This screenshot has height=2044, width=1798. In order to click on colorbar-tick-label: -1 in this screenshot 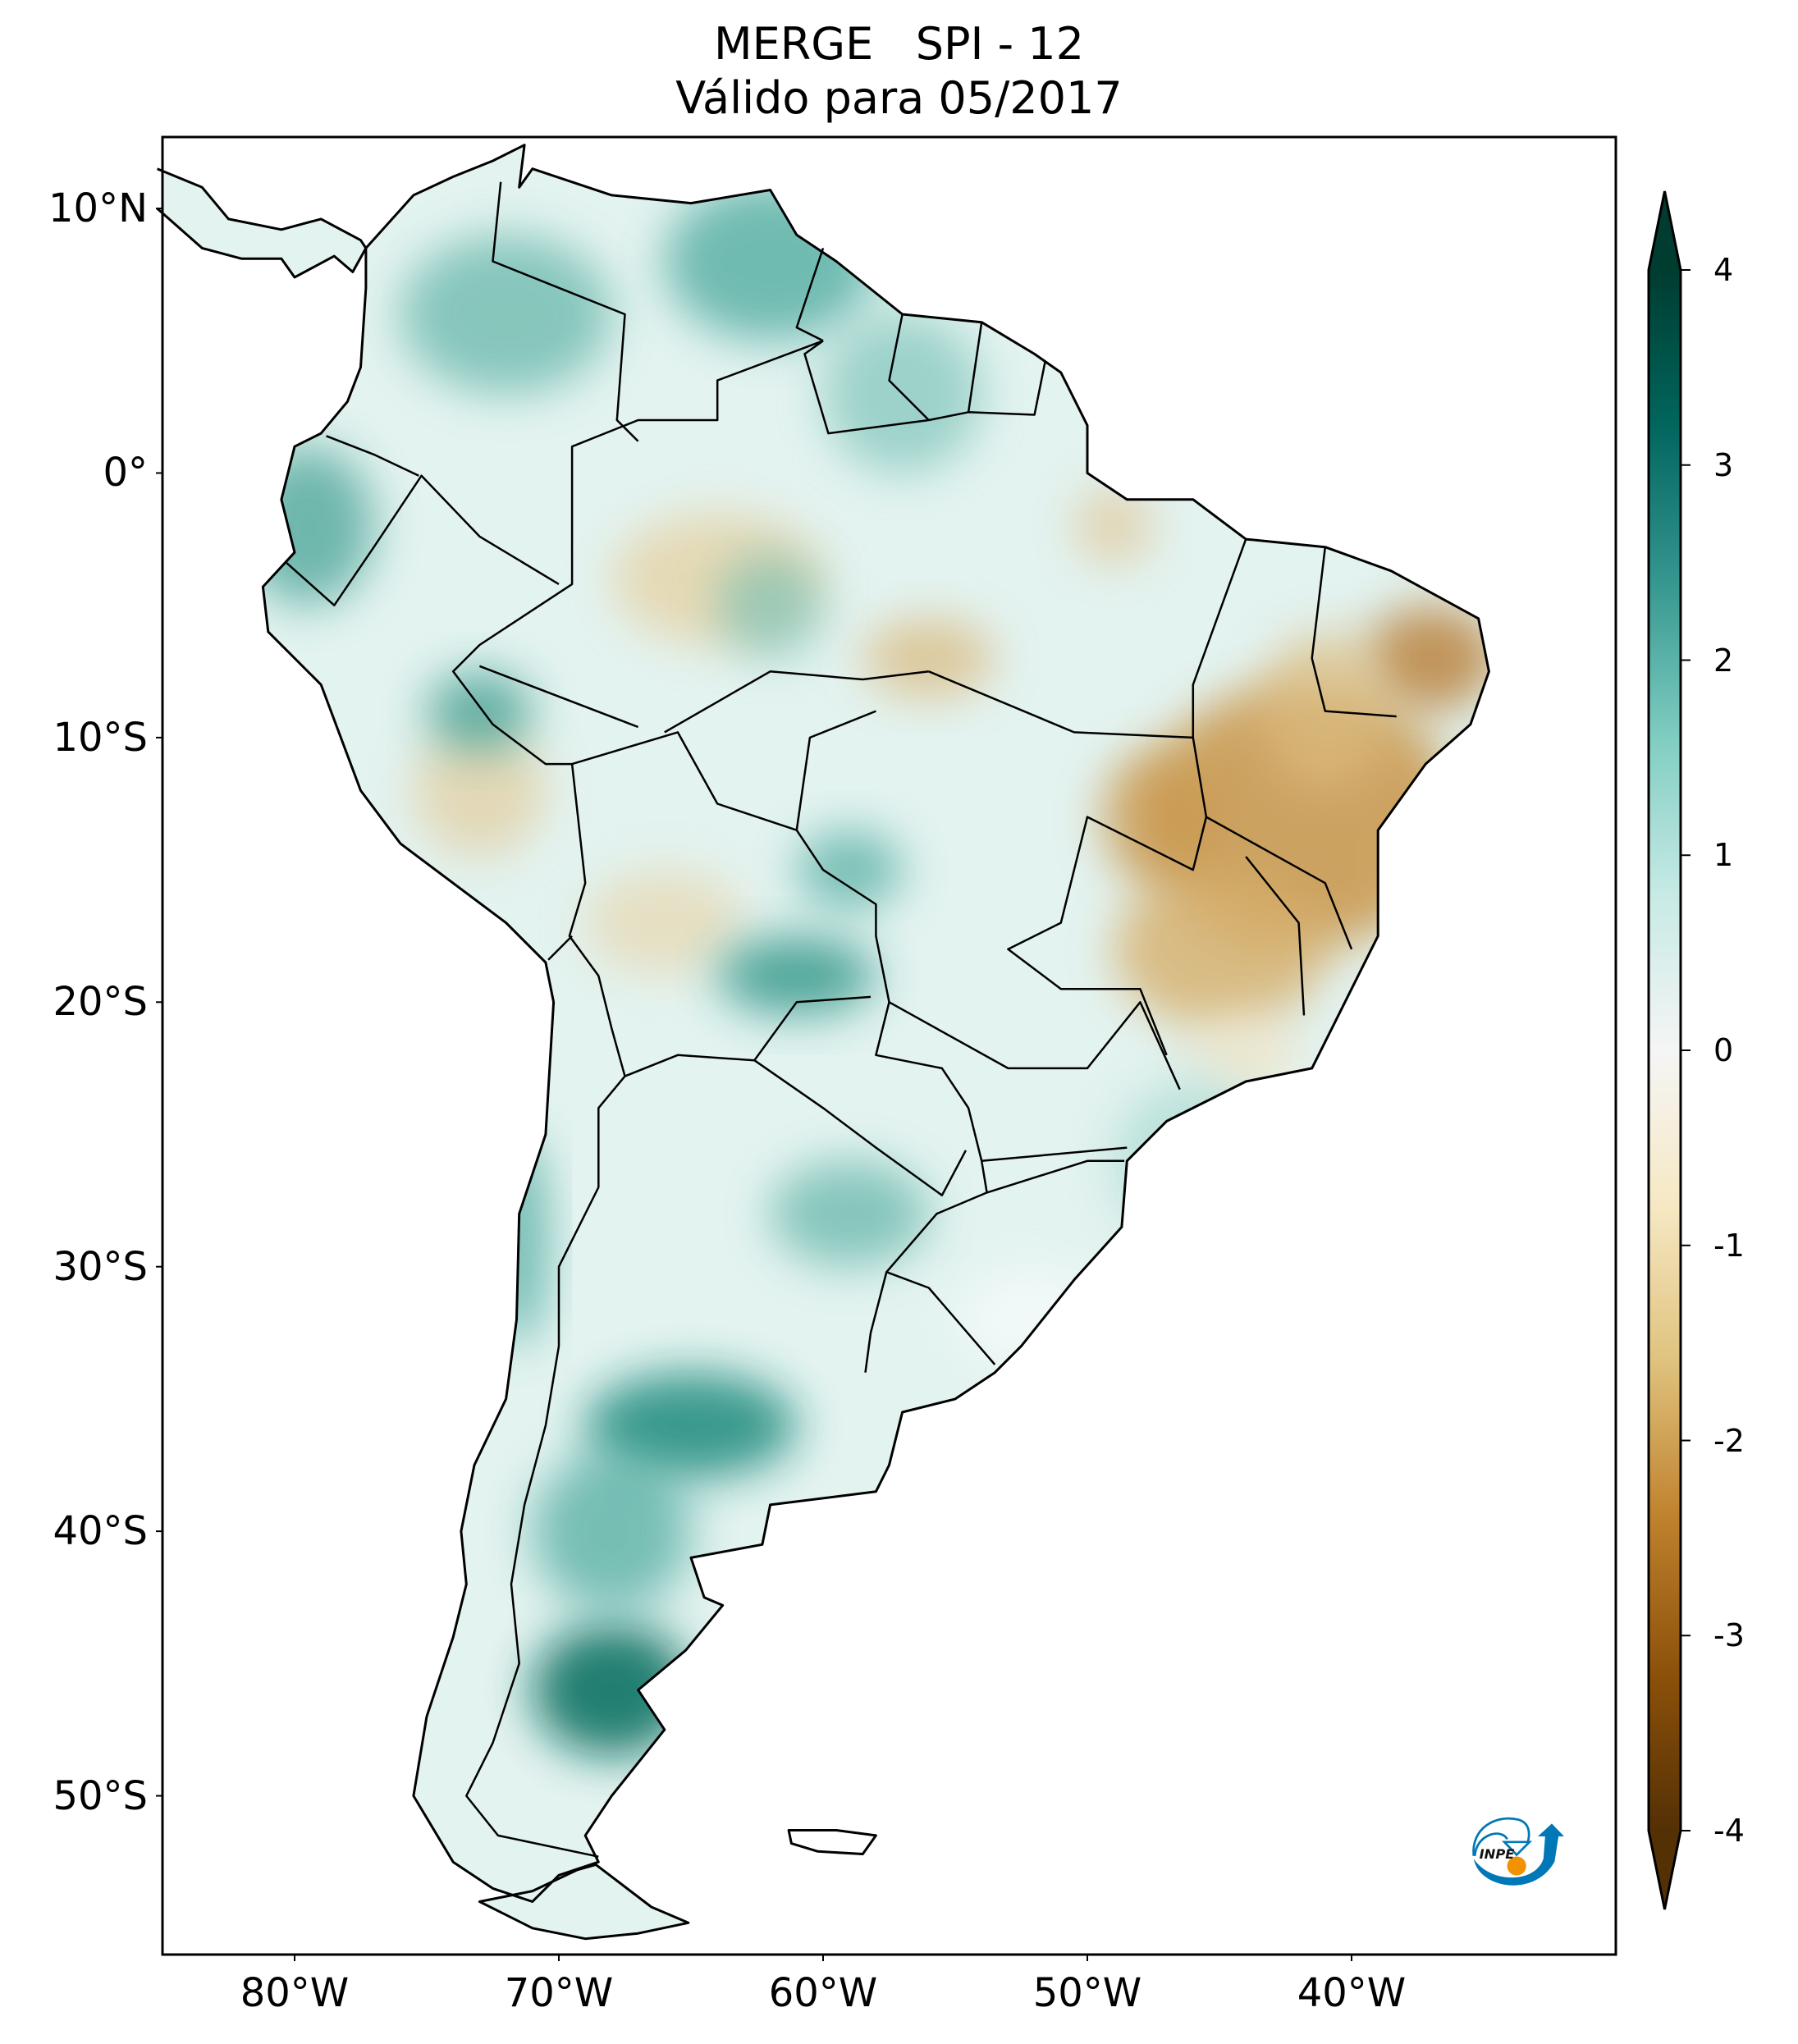, I will do `click(1729, 1245)`.